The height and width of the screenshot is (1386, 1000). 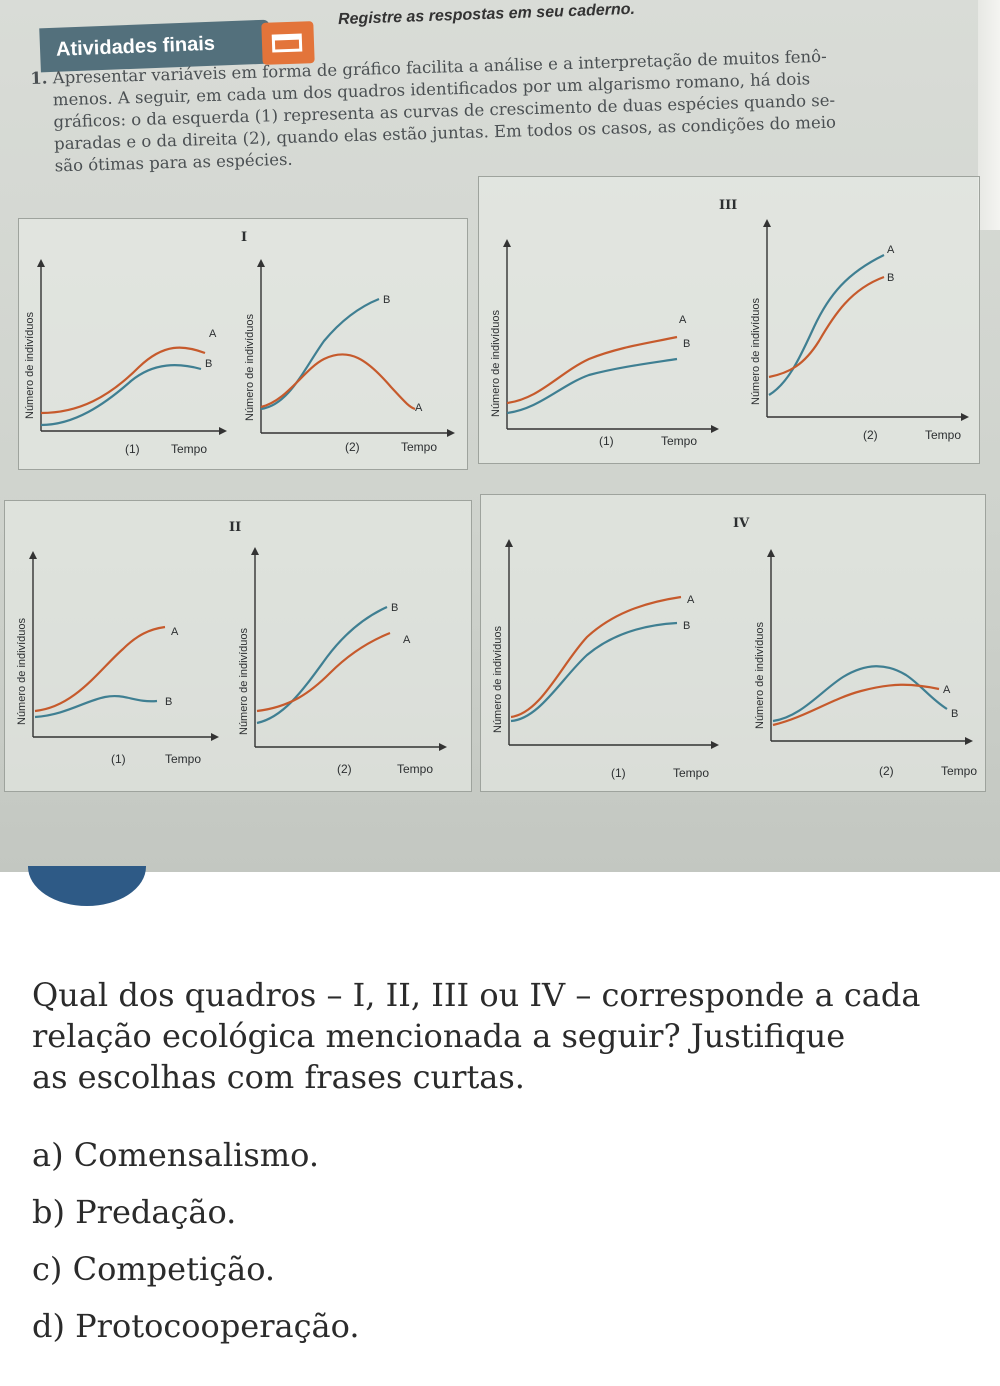 What do you see at coordinates (954, 714) in the screenshot?
I see `panel-IV-graph-2-letter-B: B` at bounding box center [954, 714].